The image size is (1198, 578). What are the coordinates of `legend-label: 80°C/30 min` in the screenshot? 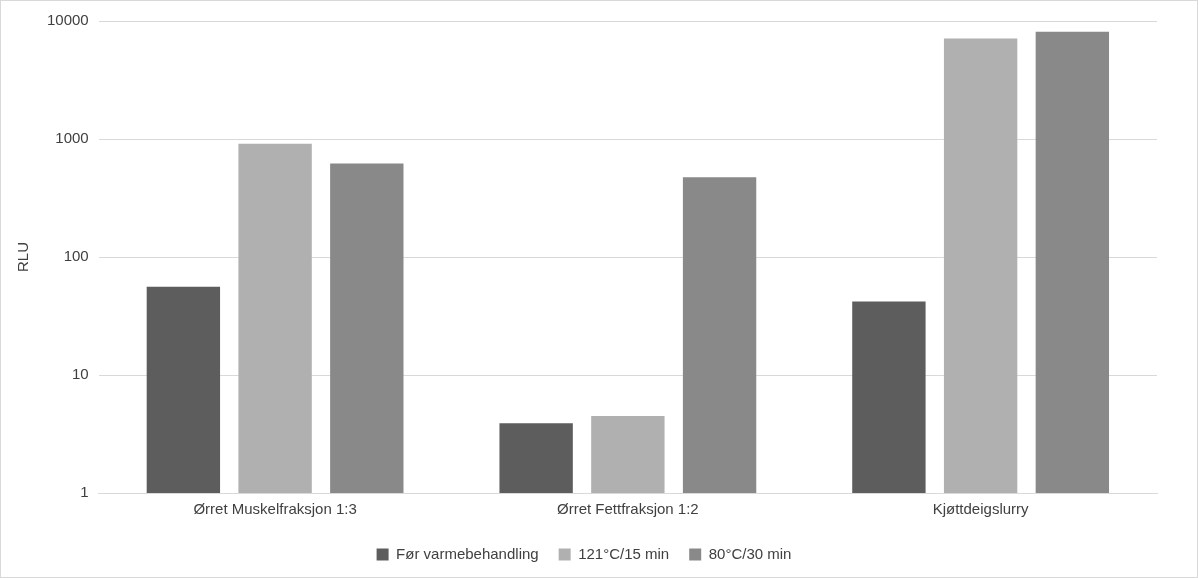 It's located at (750, 553).